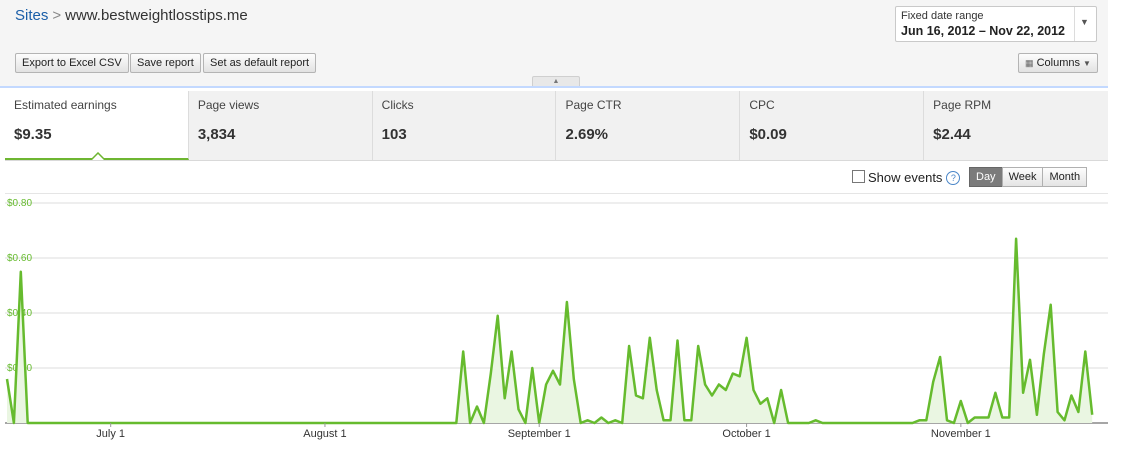 This screenshot has height=451, width=1128. I want to click on breadcrumb-sites-link: Sites, so click(32, 15).